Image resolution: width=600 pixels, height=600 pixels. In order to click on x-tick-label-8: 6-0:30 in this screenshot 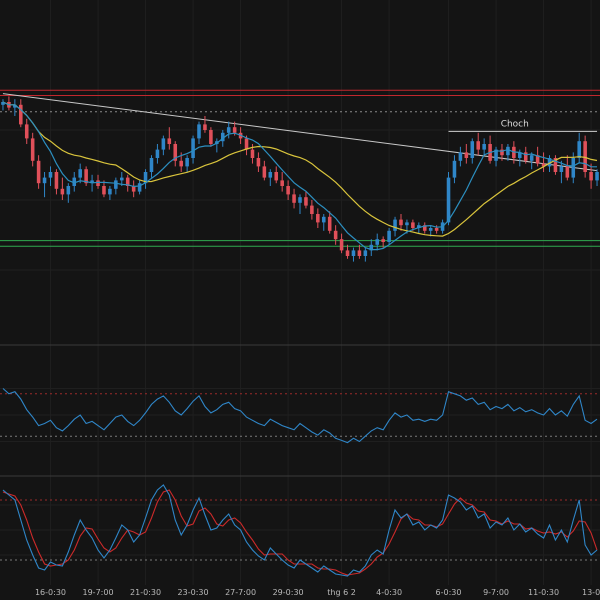, I will do `click(449, 592)`.